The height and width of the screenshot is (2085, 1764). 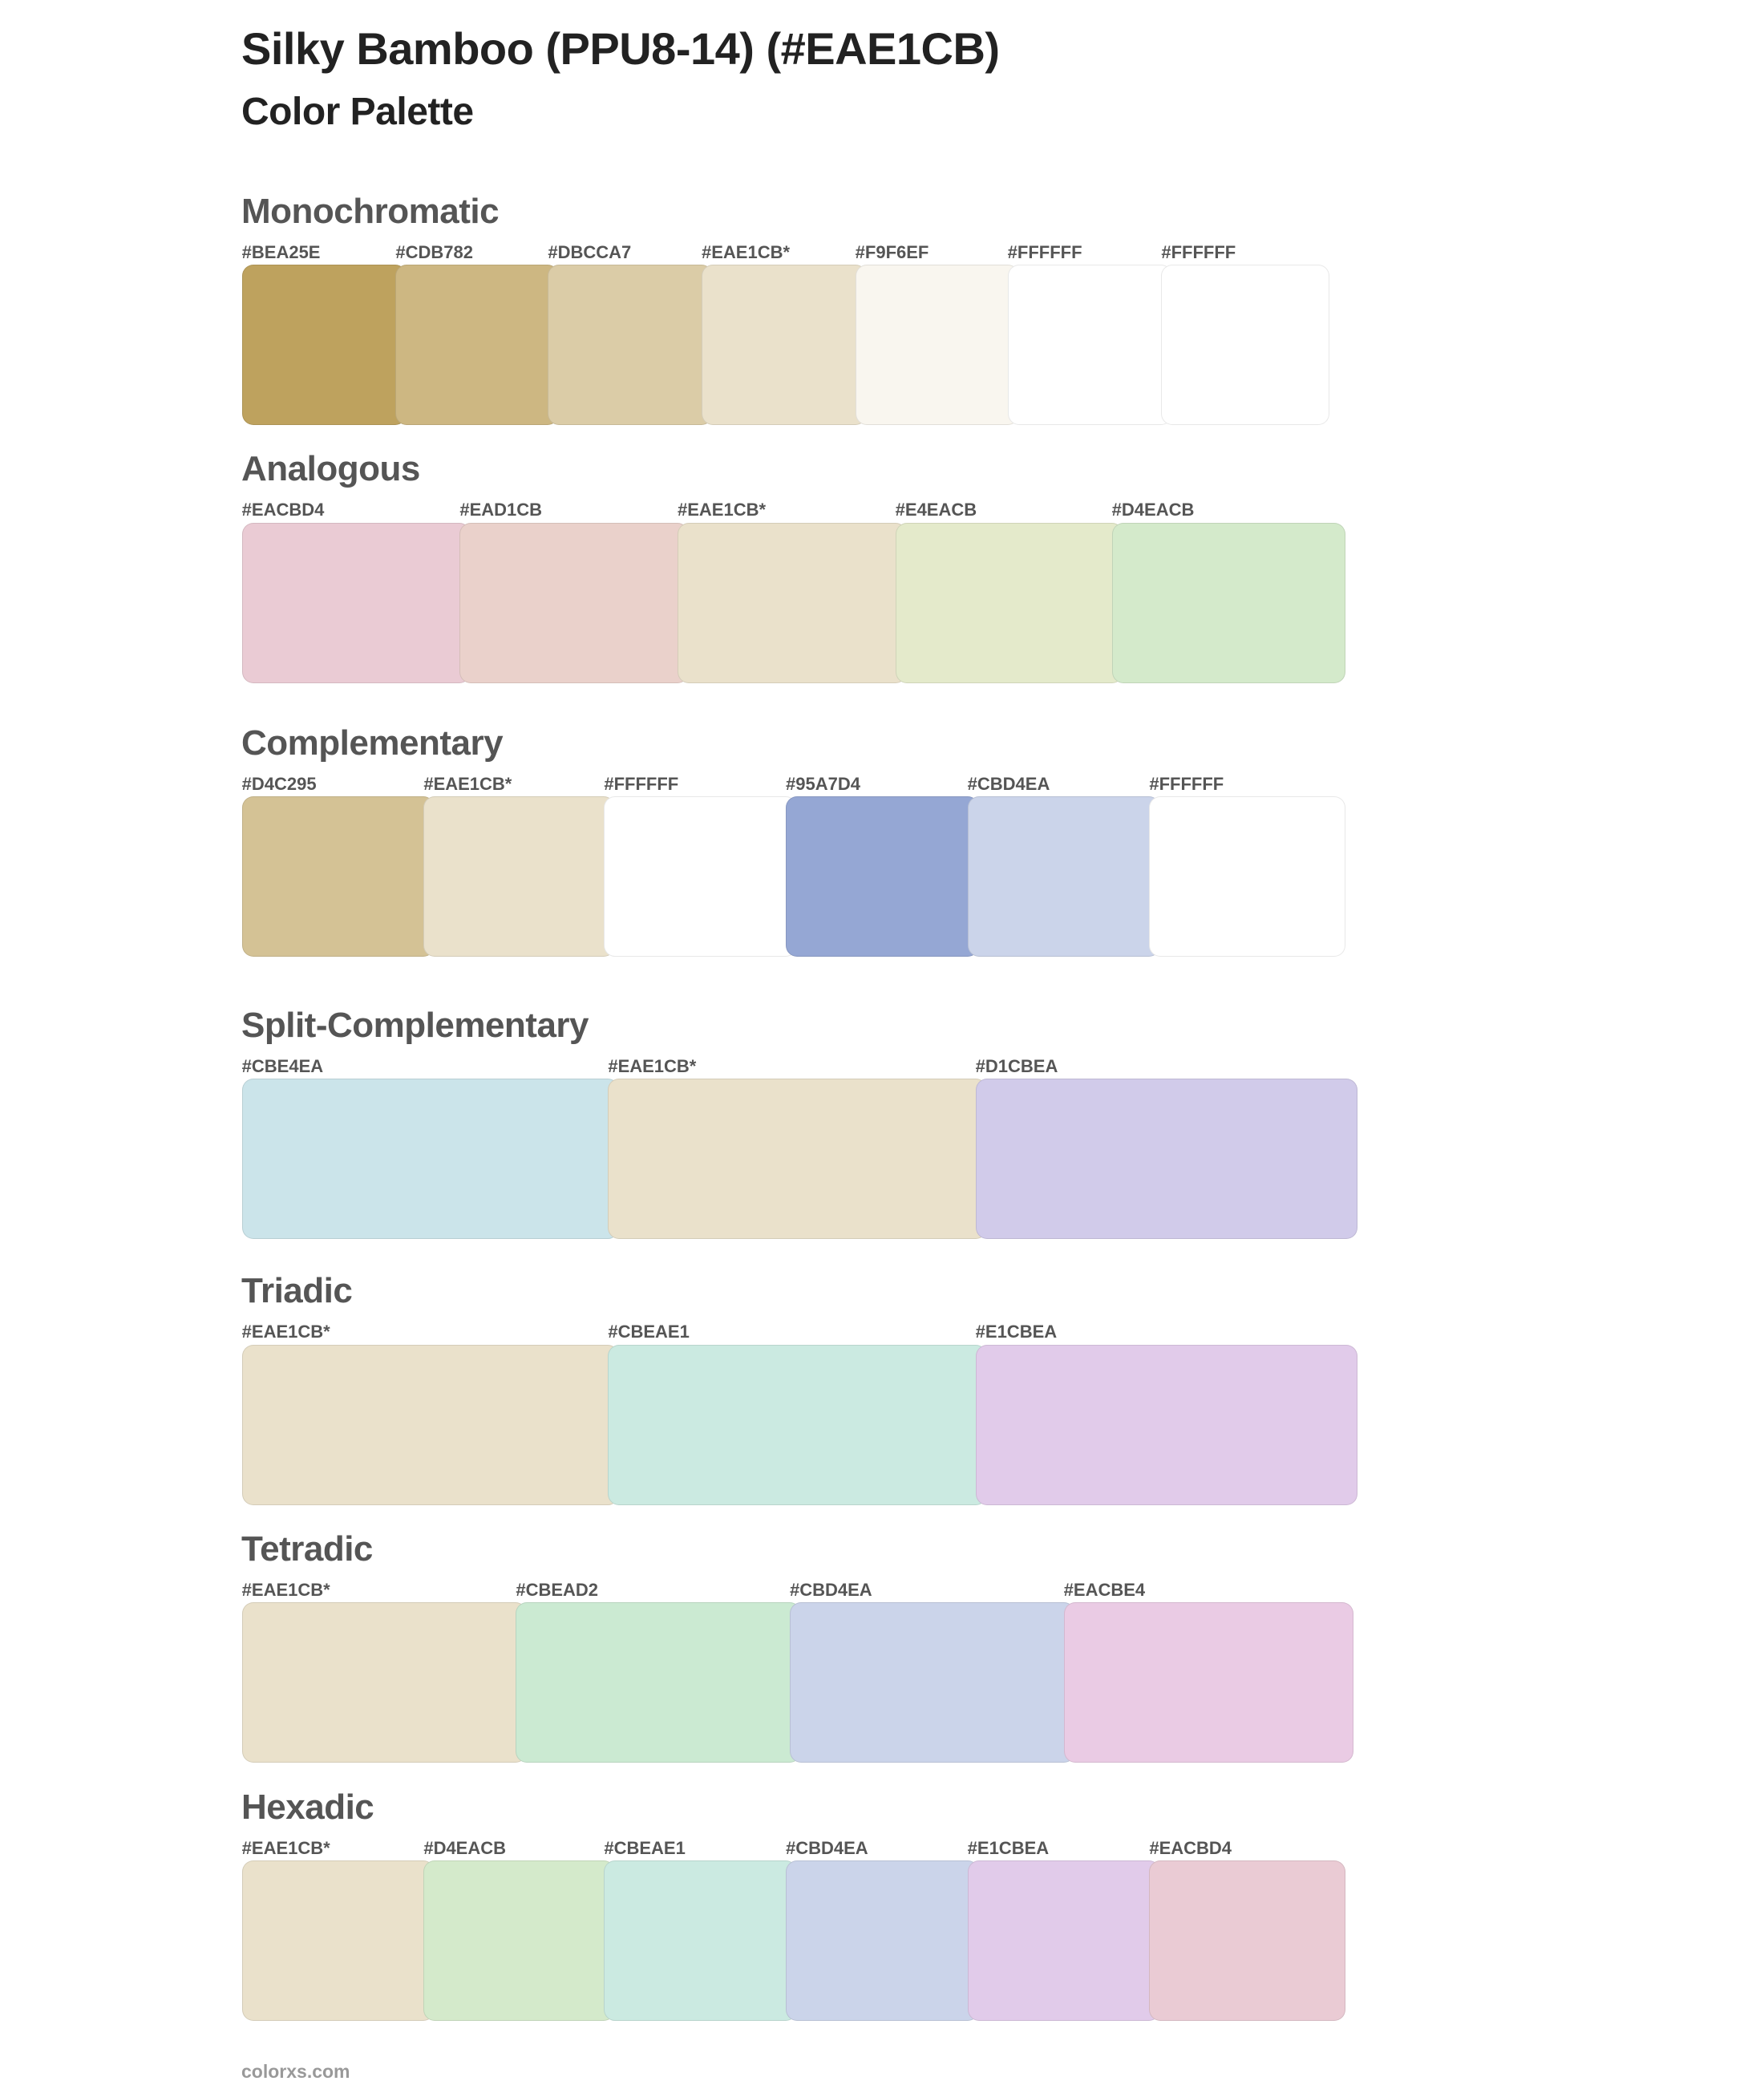 I want to click on swatch-label: #DBCCA7, so click(x=590, y=251).